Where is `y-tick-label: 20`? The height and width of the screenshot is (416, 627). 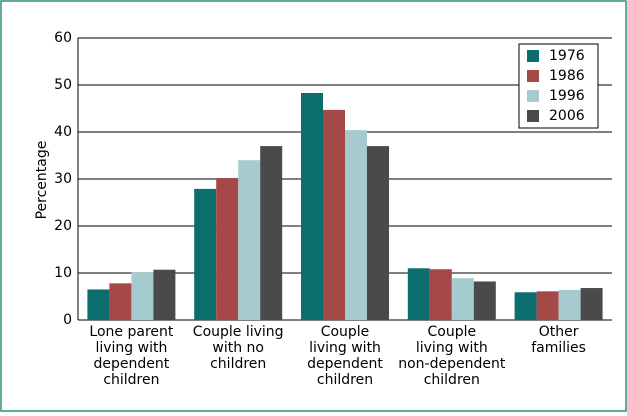 y-tick-label: 20 is located at coordinates (63, 226).